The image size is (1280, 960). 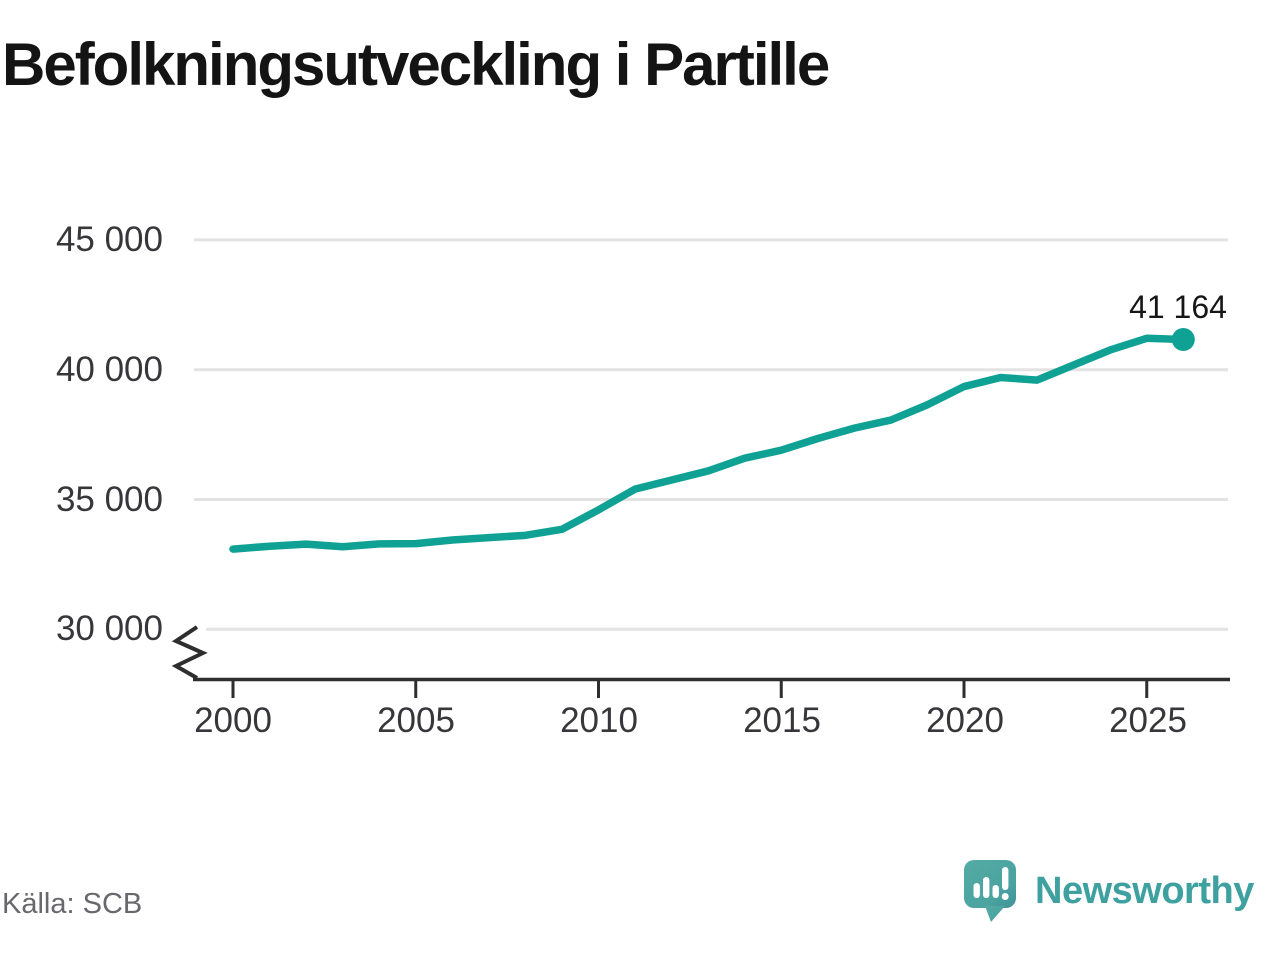 I want to click on y-tick-label-35000: 35 000, so click(x=109, y=499).